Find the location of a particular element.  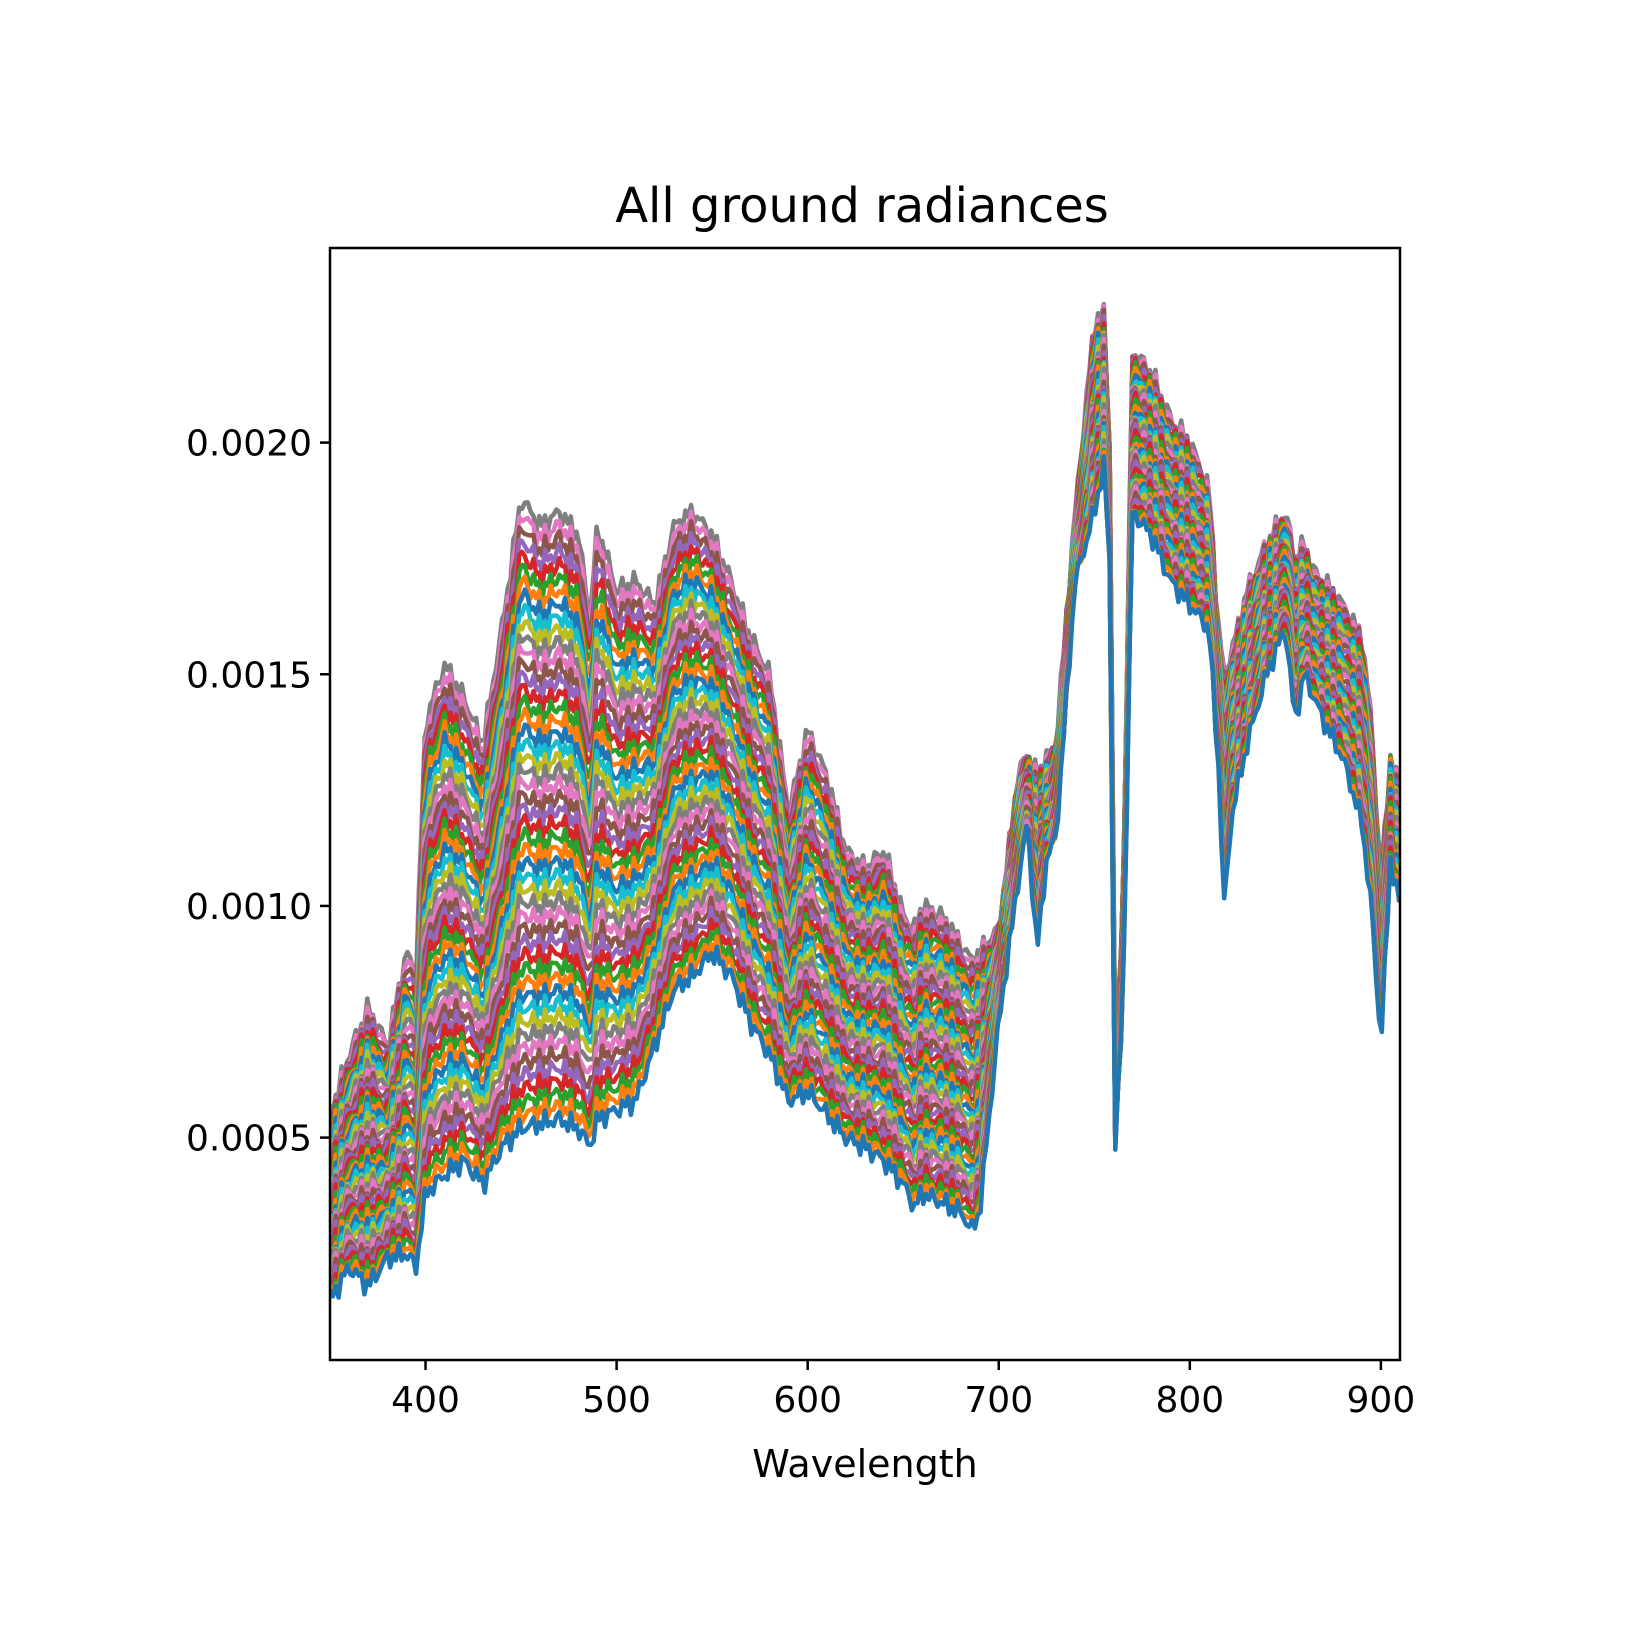

x-tick-label: 900 is located at coordinates (1381, 1400).